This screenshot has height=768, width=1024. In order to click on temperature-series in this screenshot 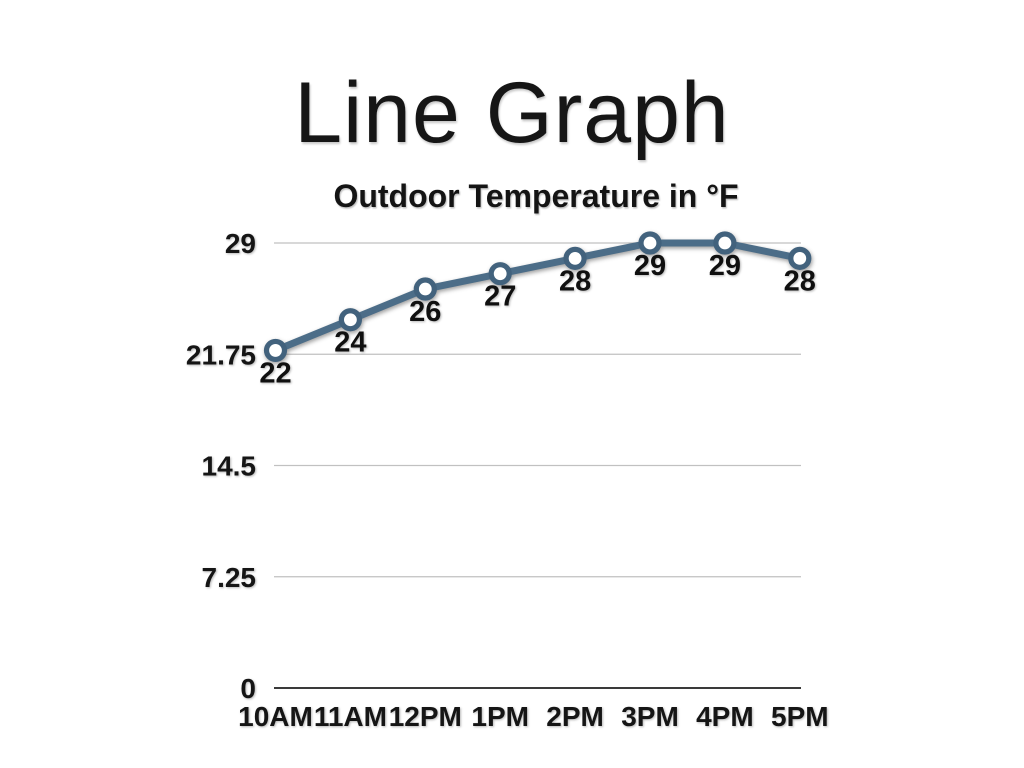, I will do `click(537, 297)`.